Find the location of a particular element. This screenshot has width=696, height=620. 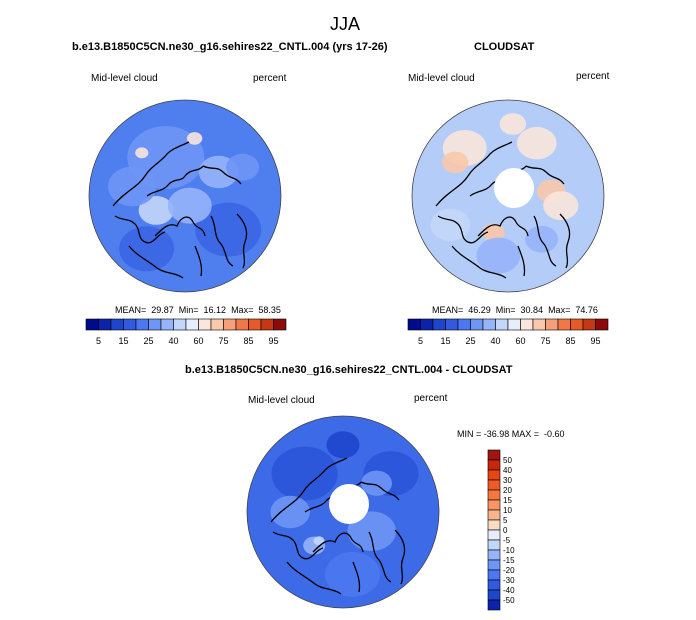

obs-variable-label: Mid-level cloud is located at coordinates (441, 78).